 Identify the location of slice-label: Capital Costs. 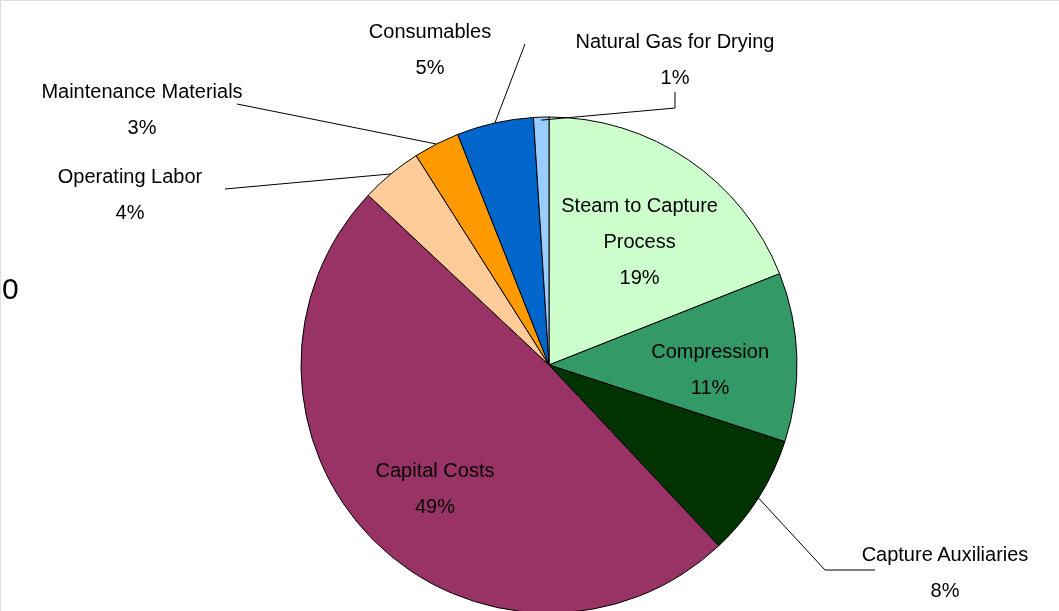
(435, 469).